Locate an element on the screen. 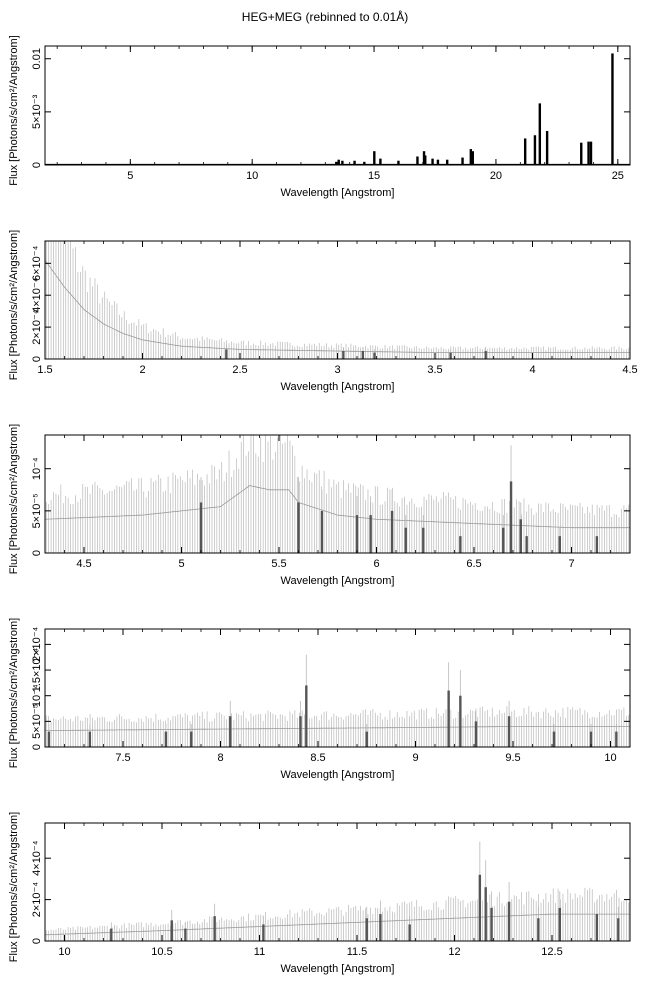  x-tick-label: 7.5 is located at coordinates (122, 758).